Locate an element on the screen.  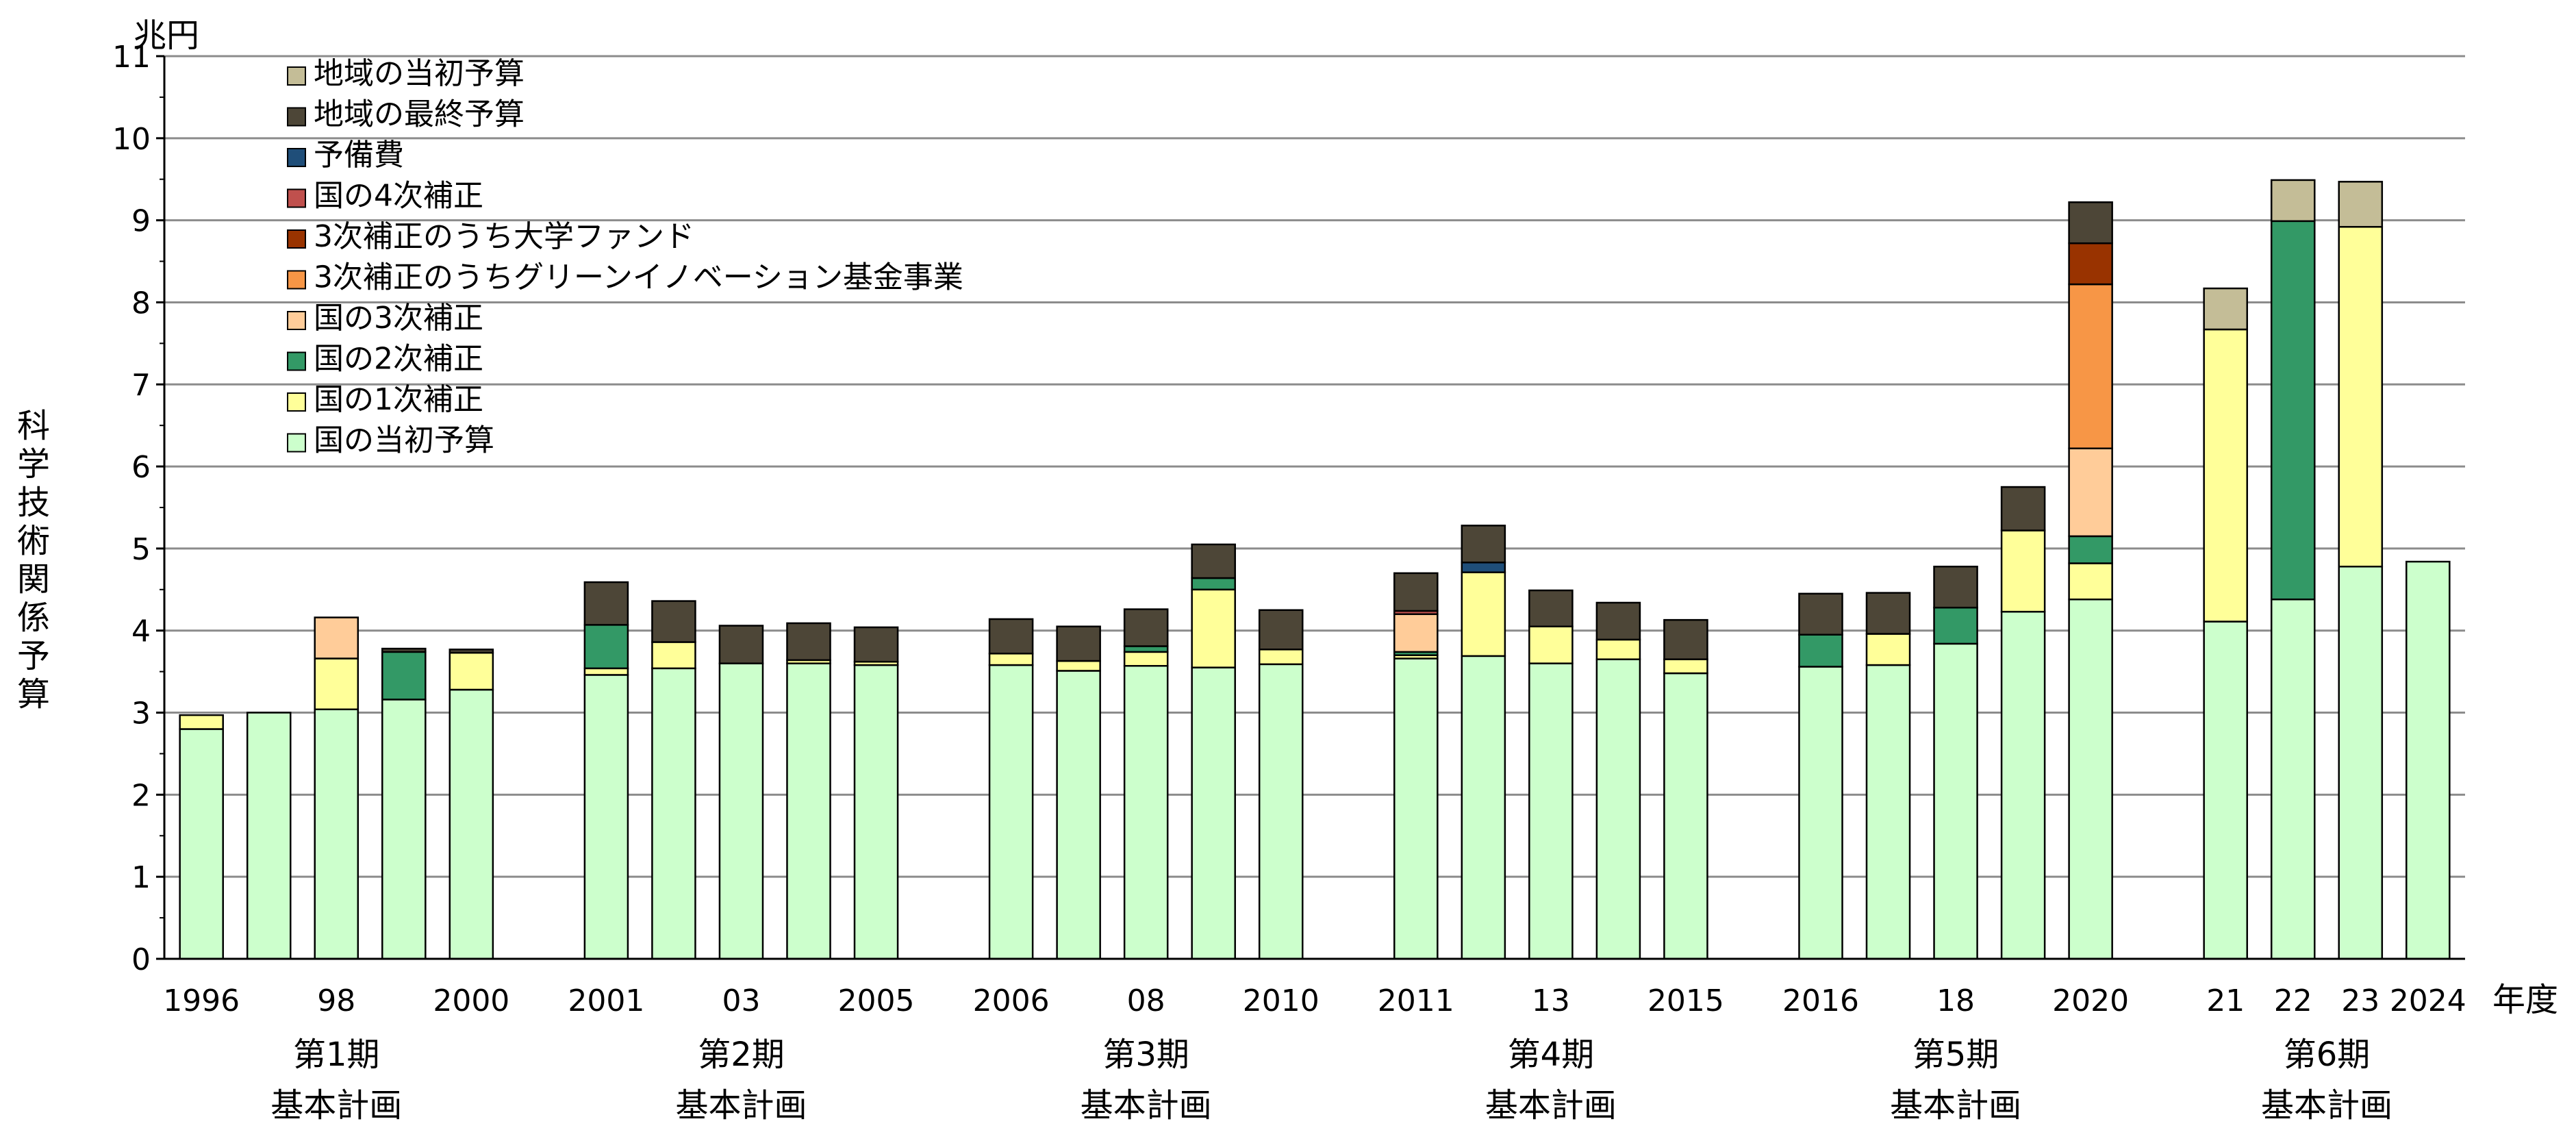
x-tick-label: 2000 is located at coordinates (471, 1001).